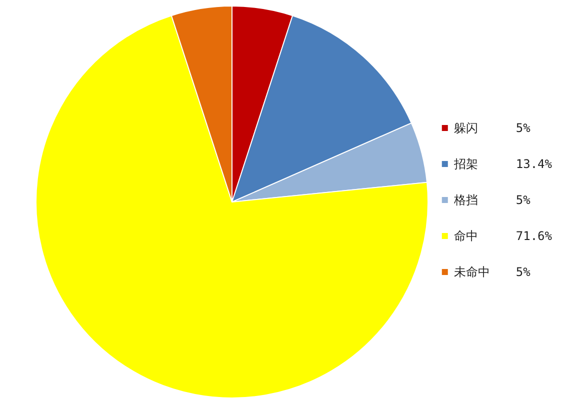  I want to click on data-label: 13.4%, so click(534, 164).